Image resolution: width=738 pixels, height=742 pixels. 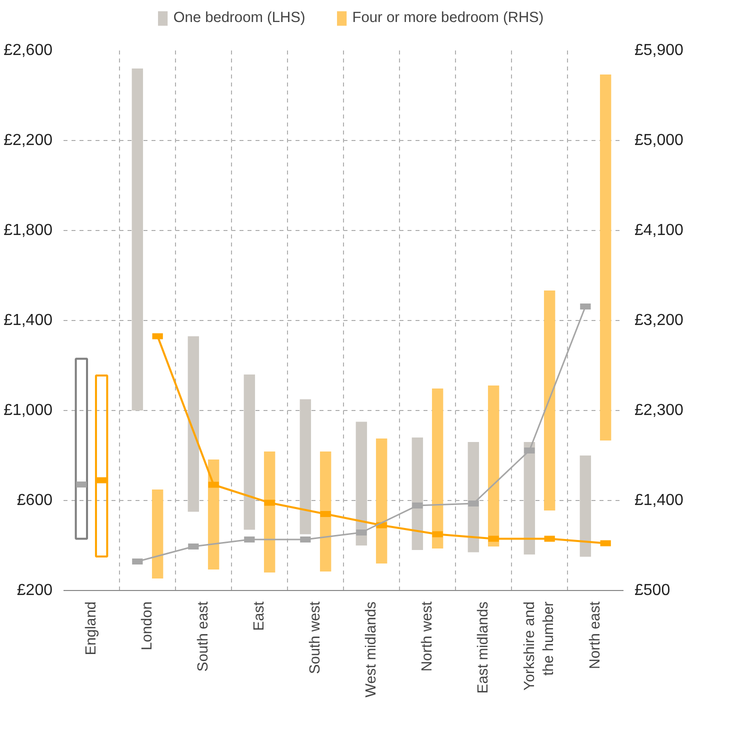 I want to click on y-tick-label: £1,400, so click(x=28, y=320).